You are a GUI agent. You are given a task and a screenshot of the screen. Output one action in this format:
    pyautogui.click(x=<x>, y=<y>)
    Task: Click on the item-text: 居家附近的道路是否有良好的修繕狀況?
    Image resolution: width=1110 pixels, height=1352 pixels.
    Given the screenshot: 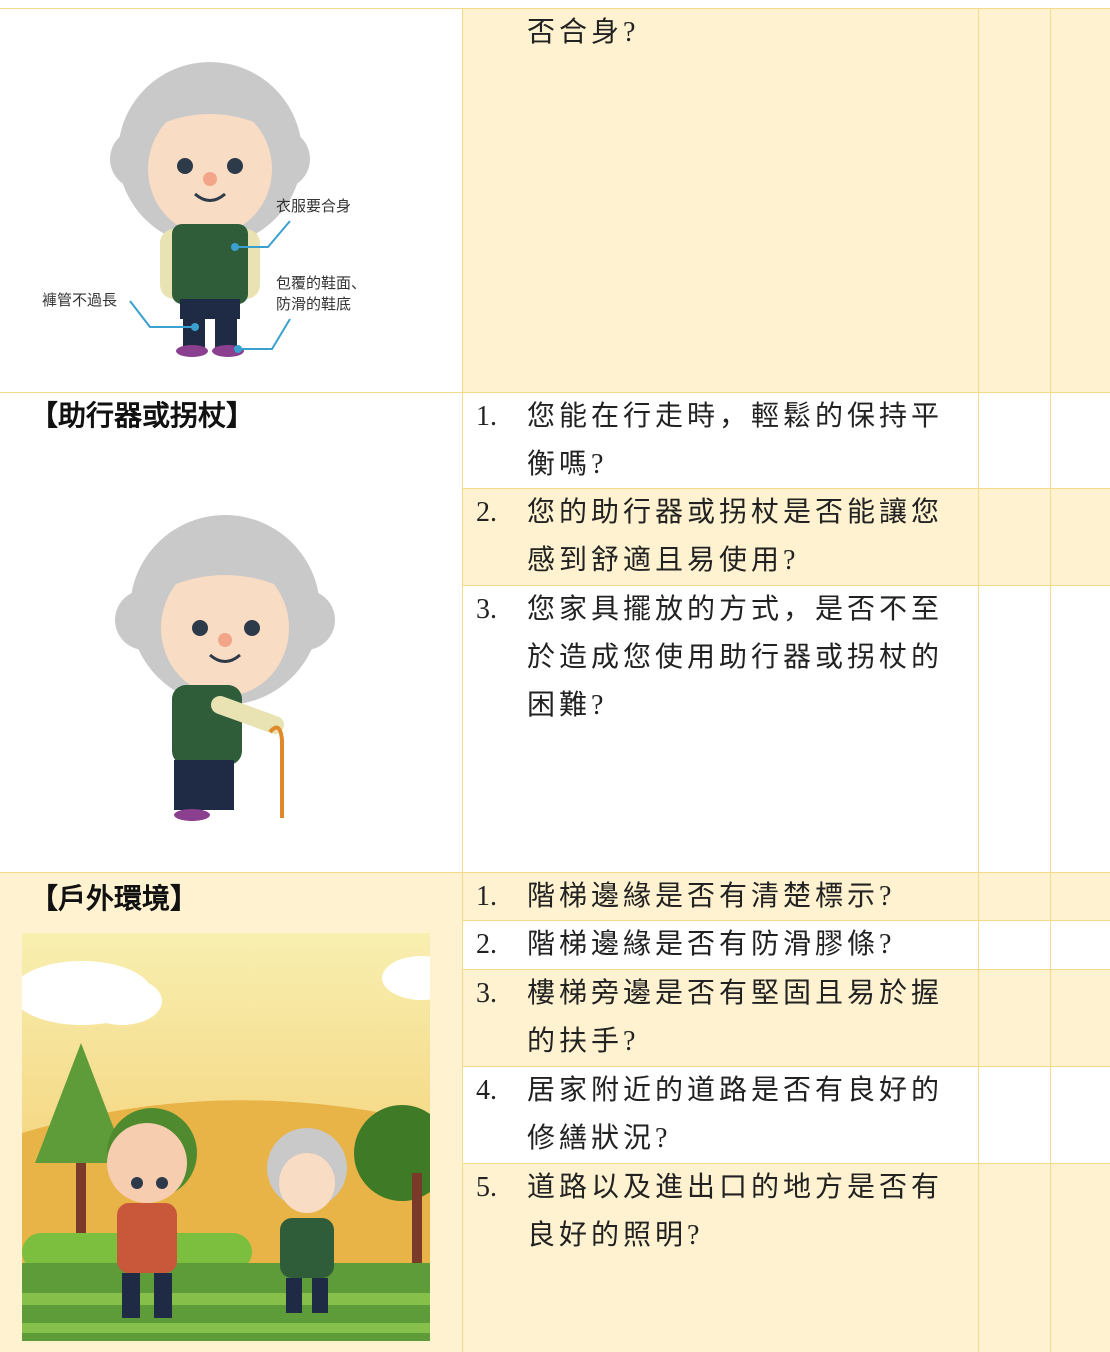 What is the action you would take?
    pyautogui.click(x=735, y=1114)
    